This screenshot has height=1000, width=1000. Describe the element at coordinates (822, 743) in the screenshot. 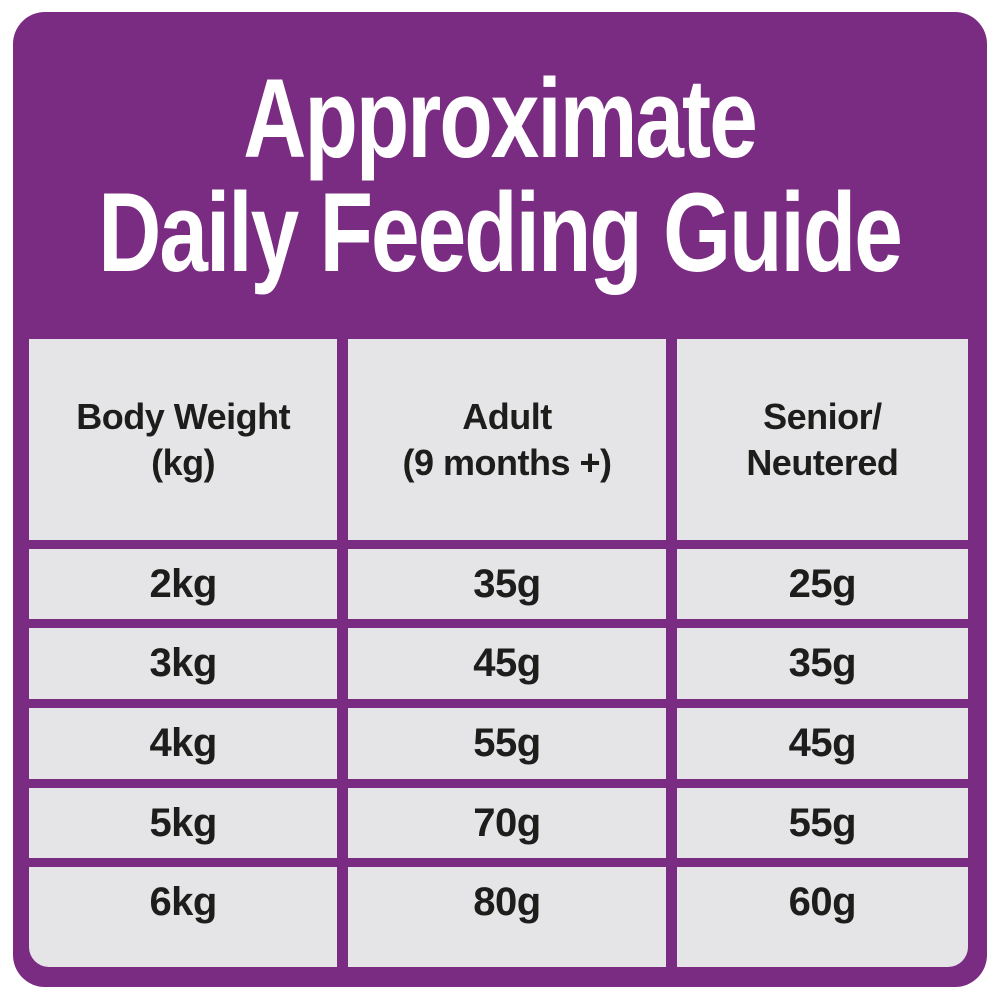

I see `cell-row2-senior: 45g` at that location.